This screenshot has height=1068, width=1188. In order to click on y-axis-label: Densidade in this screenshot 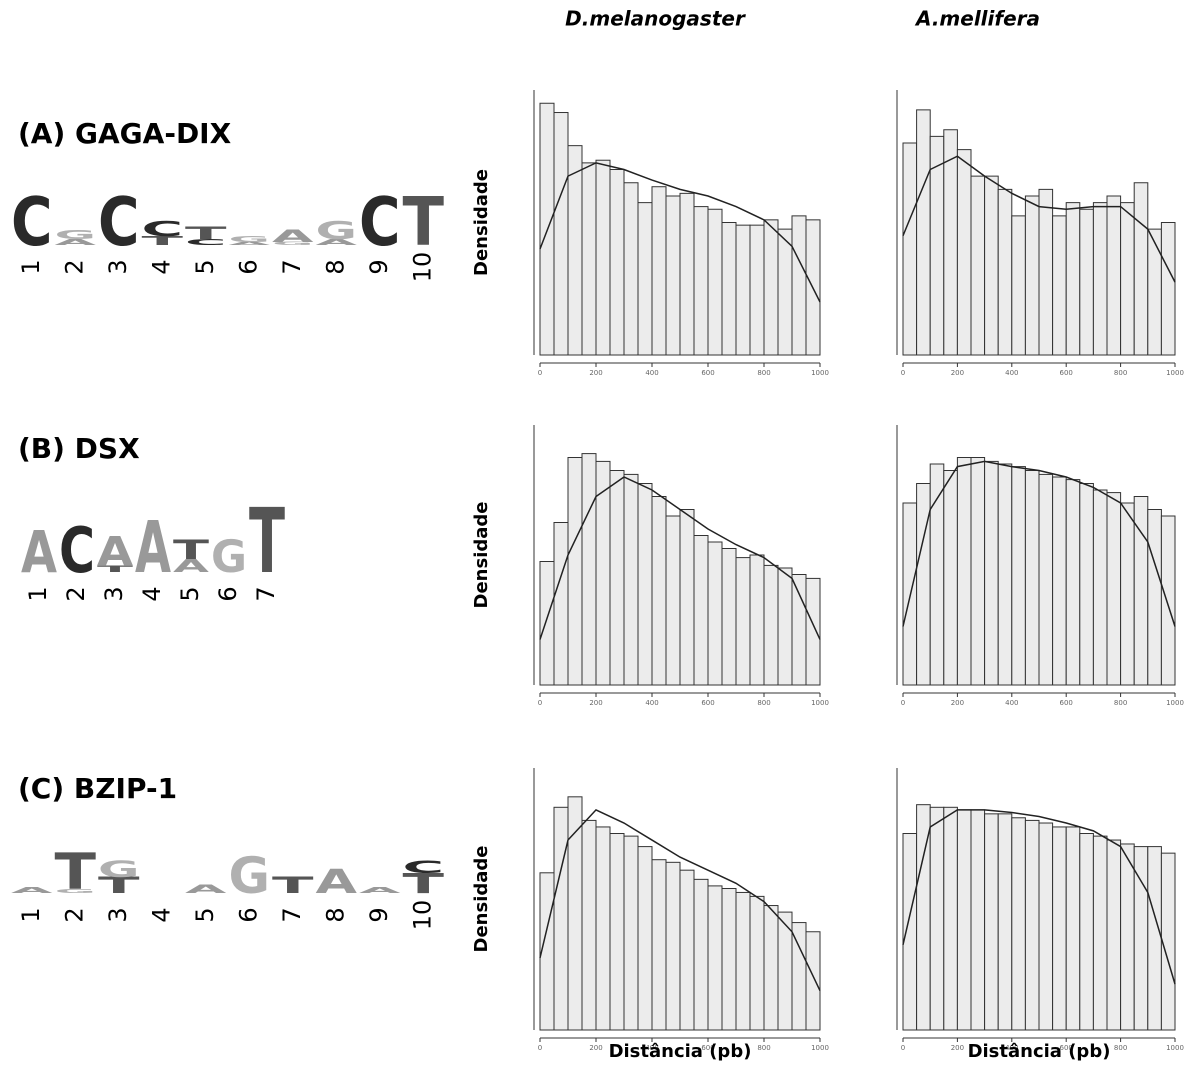, I will do `click(481, 899)`.